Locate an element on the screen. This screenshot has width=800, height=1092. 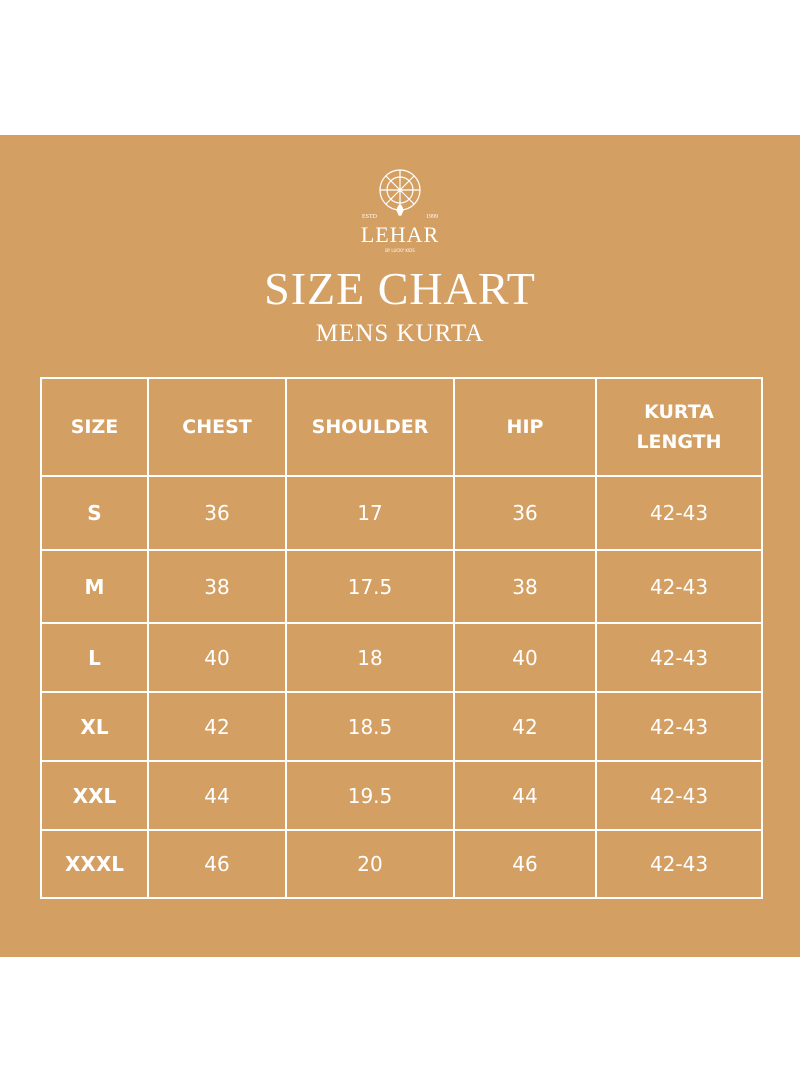
measure-cell: 19.5 is located at coordinates (370, 795).